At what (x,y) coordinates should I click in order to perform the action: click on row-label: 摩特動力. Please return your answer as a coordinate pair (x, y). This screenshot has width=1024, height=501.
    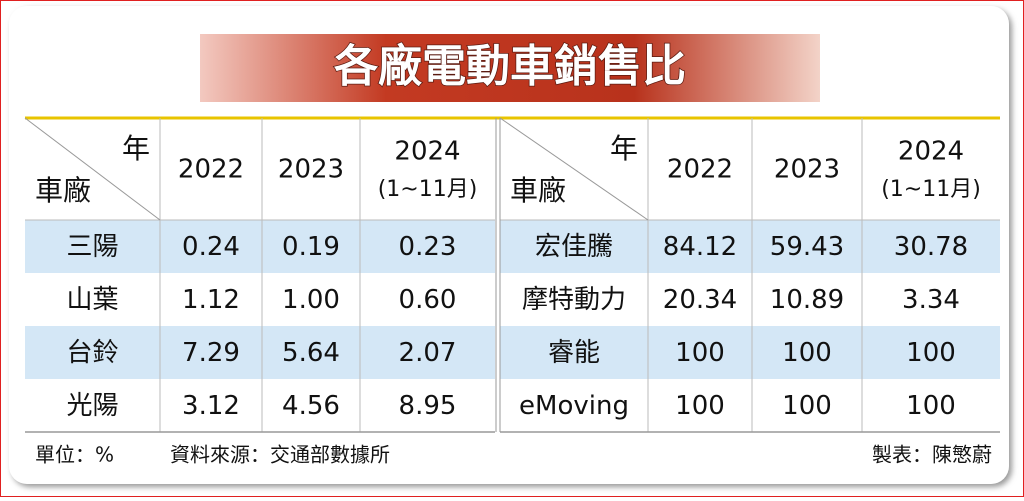
    Looking at the image, I should click on (574, 300).